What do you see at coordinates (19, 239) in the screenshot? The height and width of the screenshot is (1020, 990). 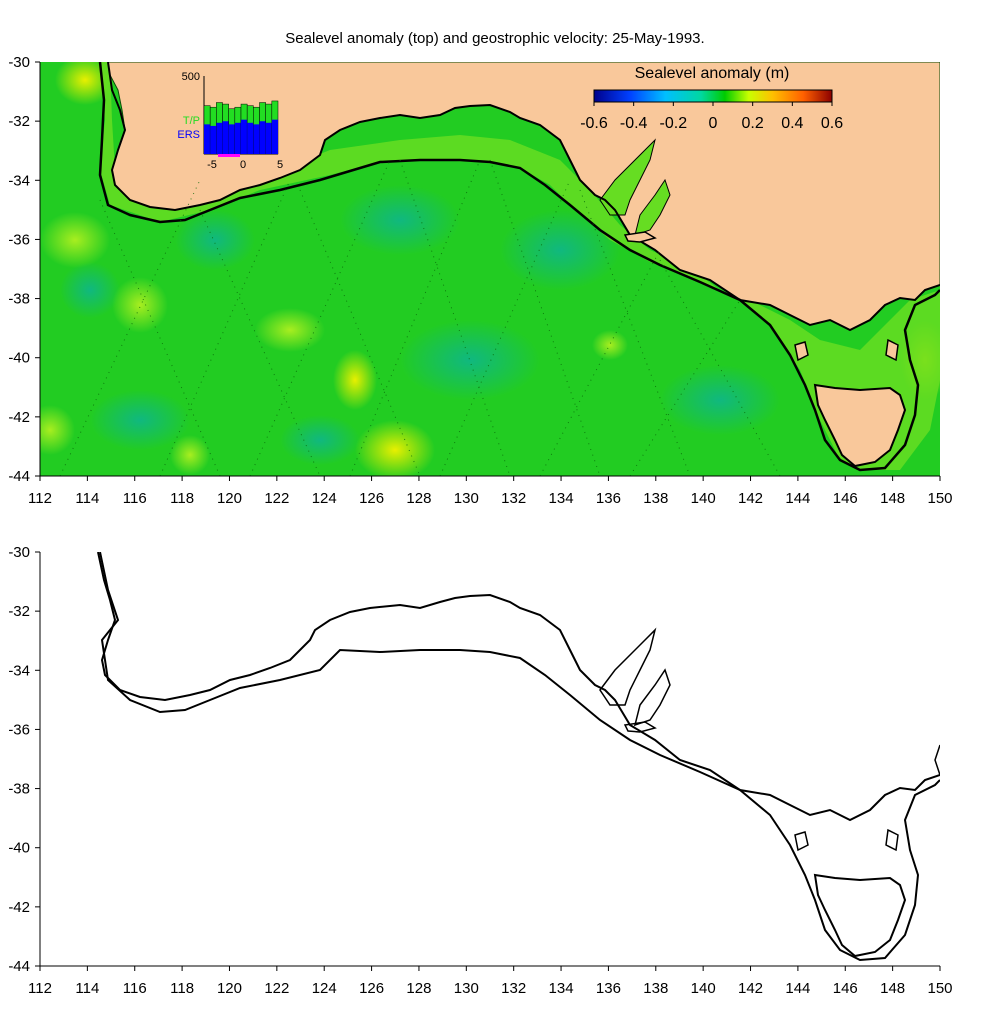 I see `lat-tick-label: -36` at bounding box center [19, 239].